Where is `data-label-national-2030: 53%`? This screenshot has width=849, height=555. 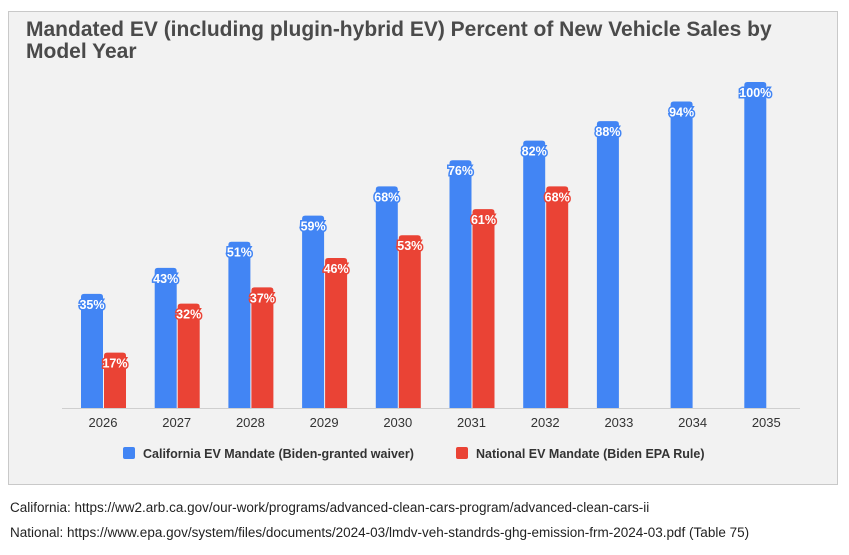
data-label-national-2030: 53% is located at coordinates (409, 246).